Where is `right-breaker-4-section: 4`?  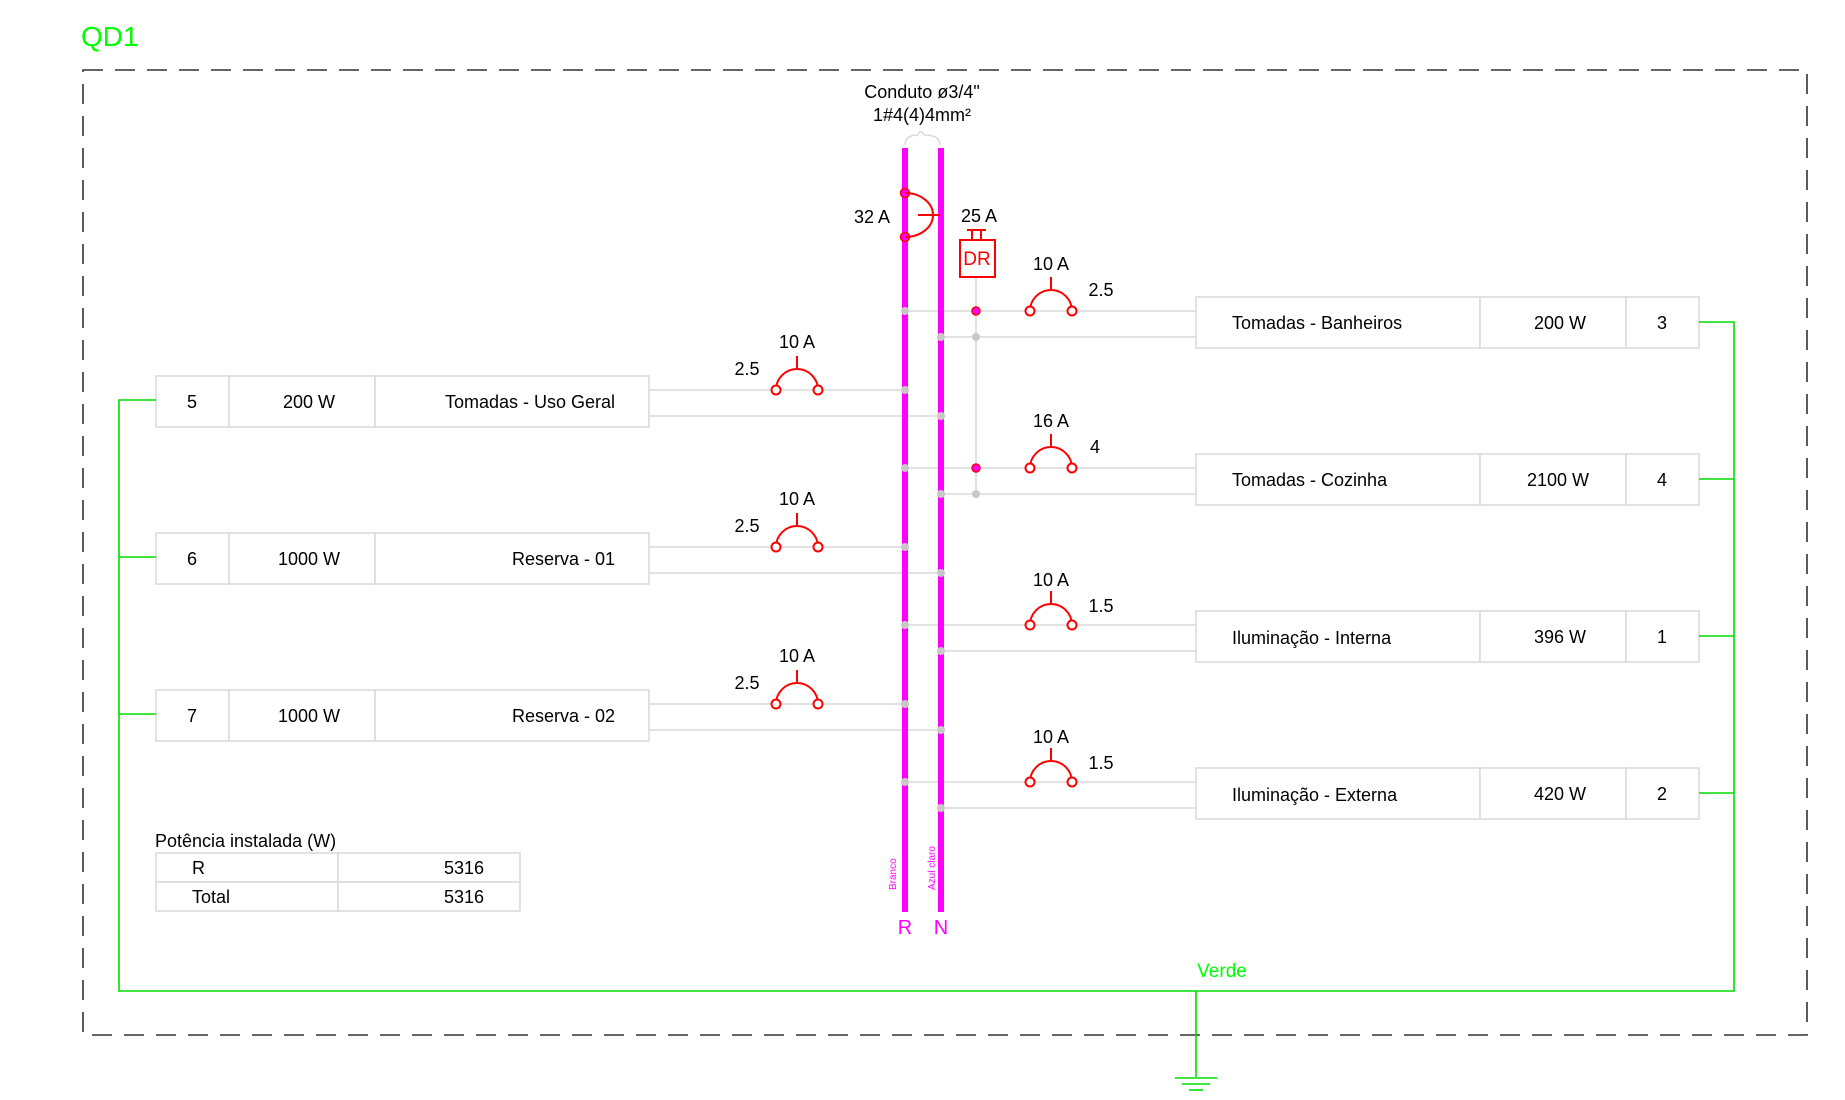
right-breaker-4-section: 4 is located at coordinates (1095, 447).